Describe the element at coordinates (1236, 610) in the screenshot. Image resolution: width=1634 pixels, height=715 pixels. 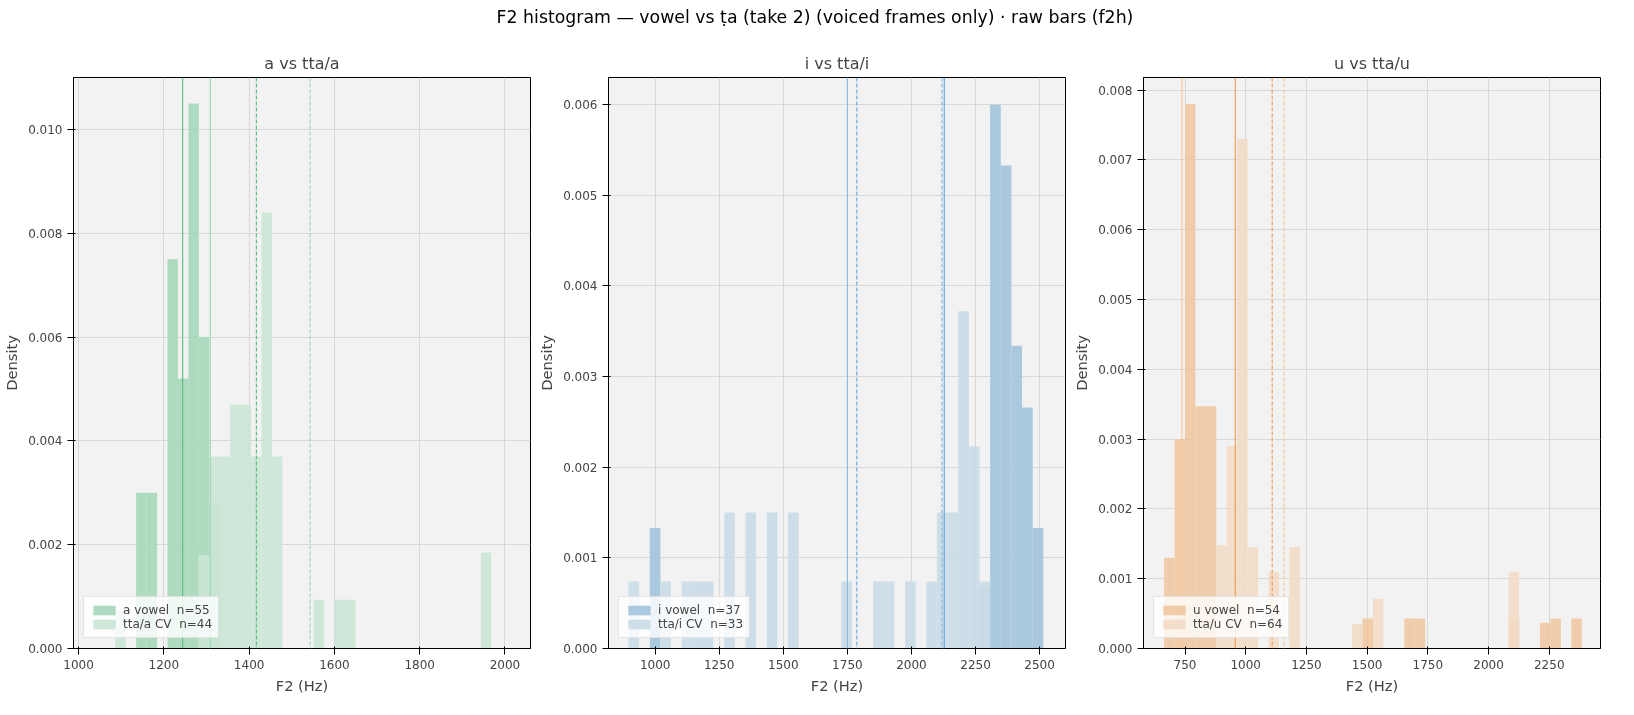
I see `legend-label: u vowel n=54` at that location.